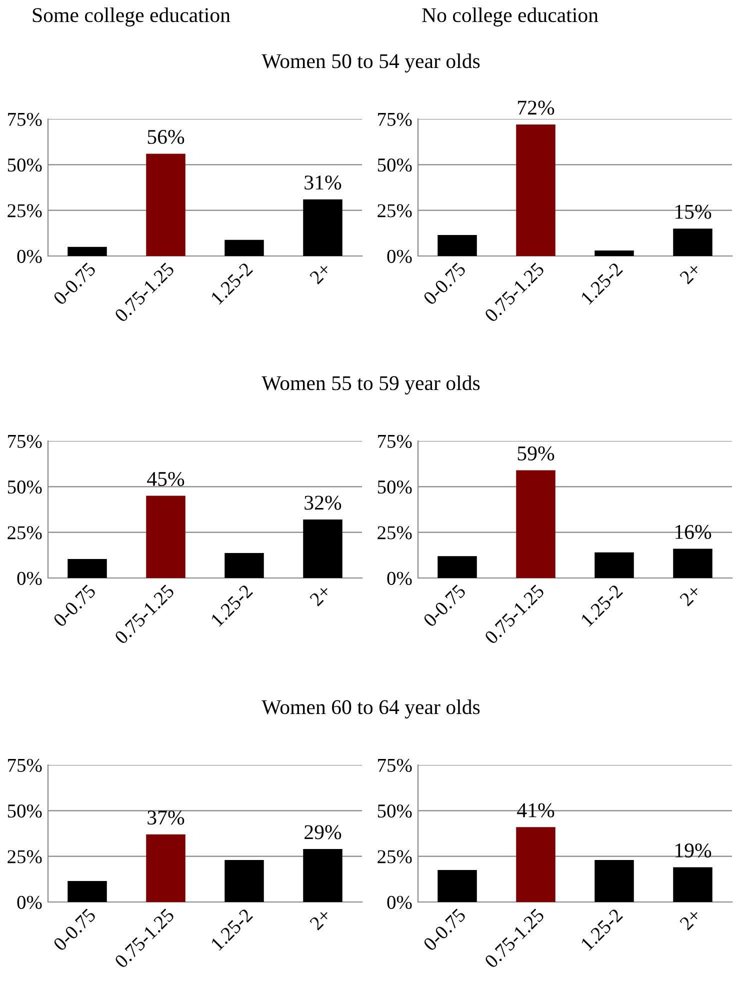  What do you see at coordinates (323, 832) in the screenshot?
I see `data-label: 29%` at bounding box center [323, 832].